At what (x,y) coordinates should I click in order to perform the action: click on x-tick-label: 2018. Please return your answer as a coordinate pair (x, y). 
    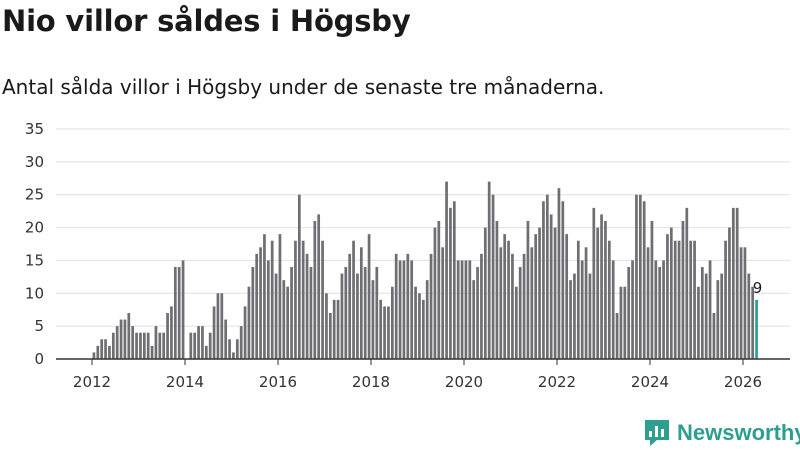
    Looking at the image, I should click on (371, 382).